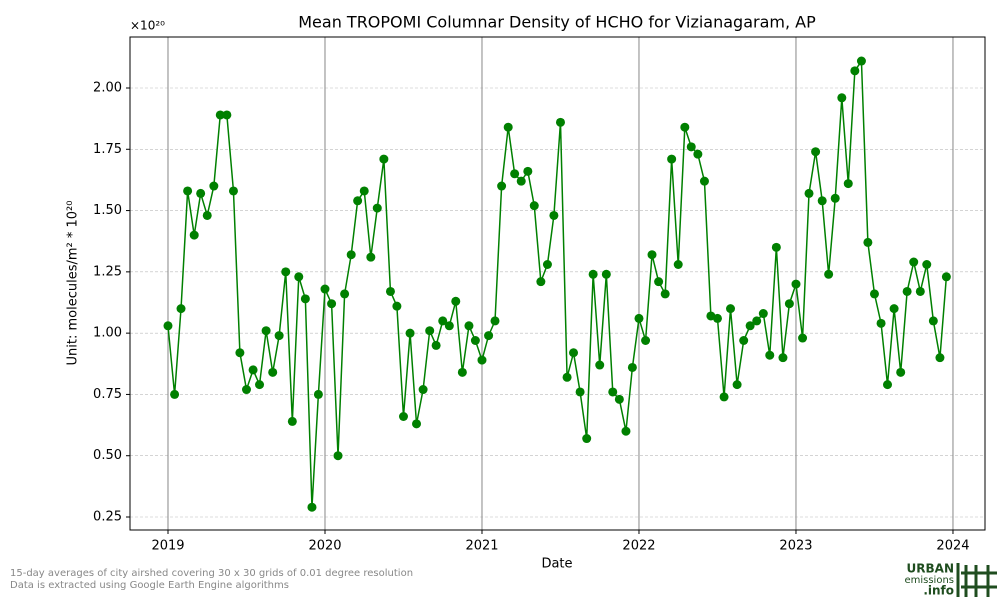 This screenshot has height=600, width=1000. Describe the element at coordinates (107, 149) in the screenshot. I see `y-tick-label: 1.75` at that location.